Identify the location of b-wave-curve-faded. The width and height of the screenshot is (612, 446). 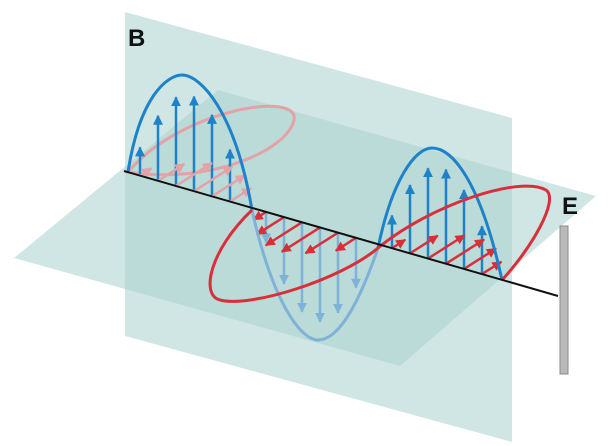
(315, 275).